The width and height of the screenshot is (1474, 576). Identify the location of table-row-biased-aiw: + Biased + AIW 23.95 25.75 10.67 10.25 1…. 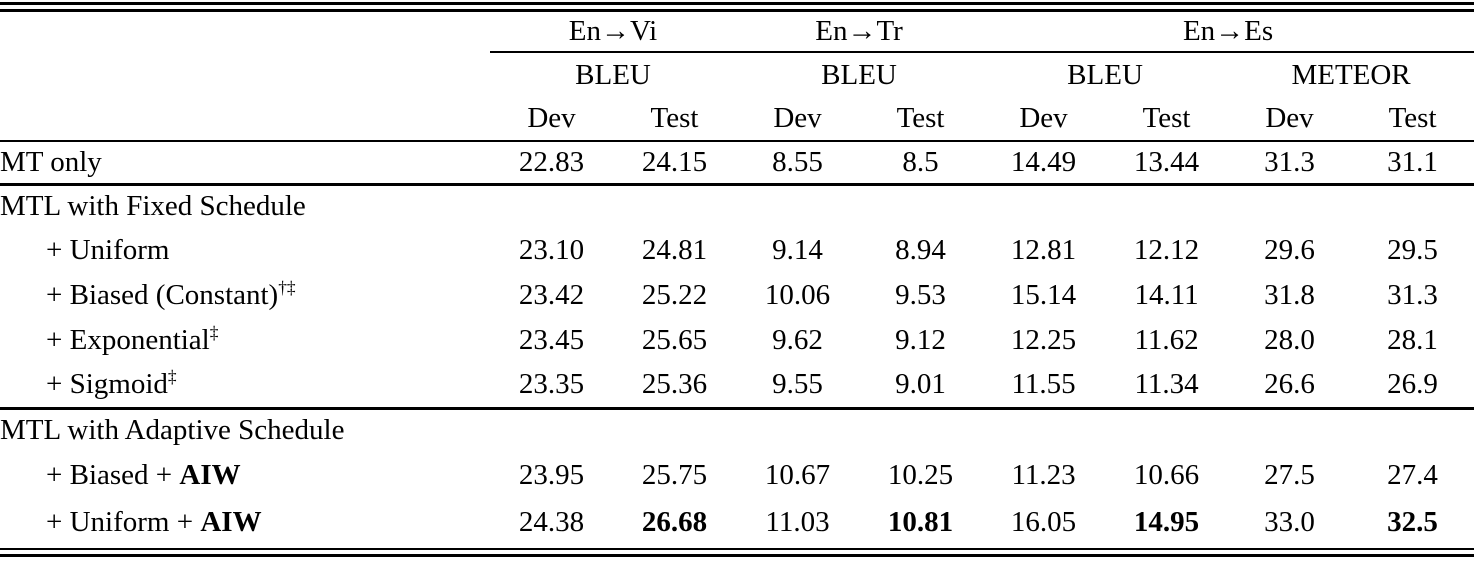
(737, 475).